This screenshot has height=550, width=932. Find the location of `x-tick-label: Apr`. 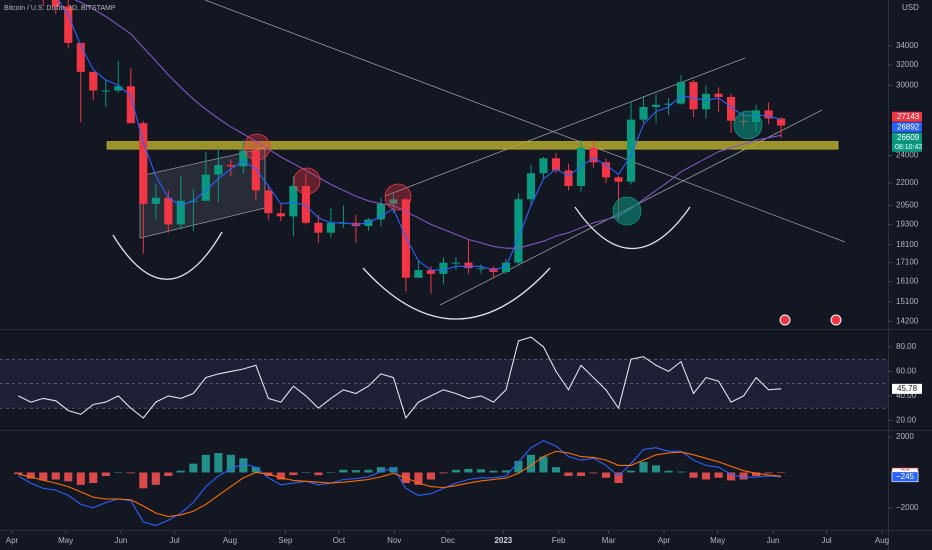

x-tick-label: Apr is located at coordinates (664, 540).